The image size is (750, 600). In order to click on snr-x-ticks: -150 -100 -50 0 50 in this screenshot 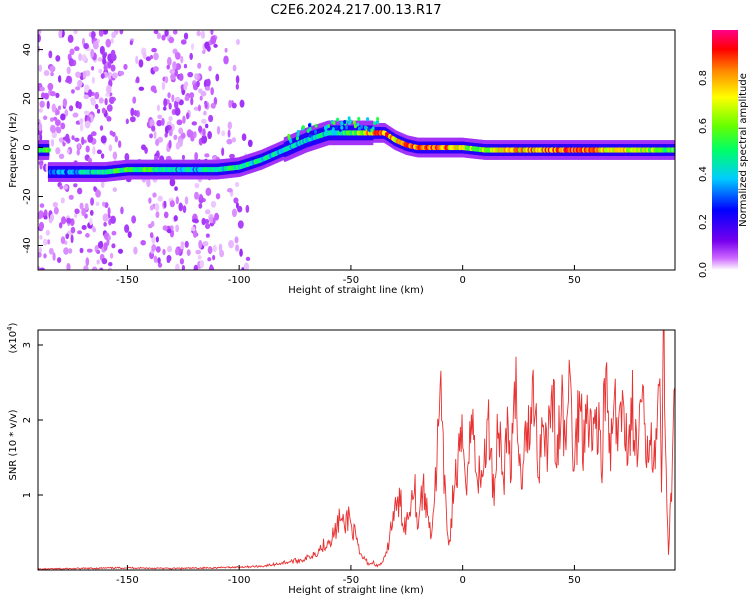, I will do `click(348, 575)`.